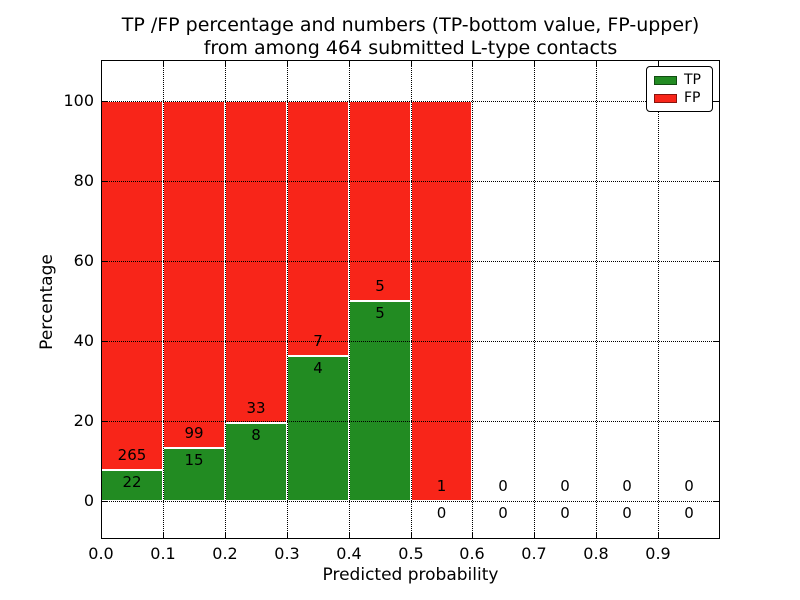 This screenshot has width=800, height=600. Describe the element at coordinates (679, 98) in the screenshot. I see `legend-item-fp: FP` at that location.